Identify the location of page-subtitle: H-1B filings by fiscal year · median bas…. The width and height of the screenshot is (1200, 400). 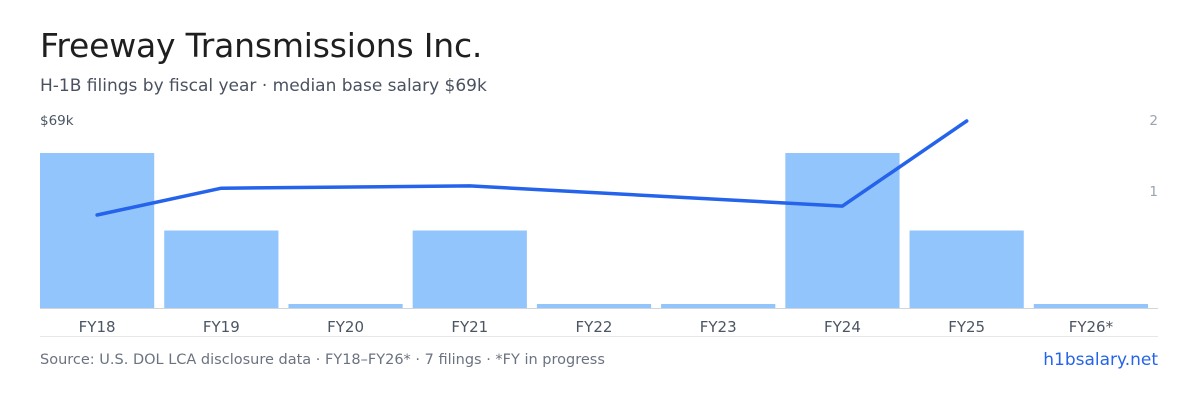
(263, 86).